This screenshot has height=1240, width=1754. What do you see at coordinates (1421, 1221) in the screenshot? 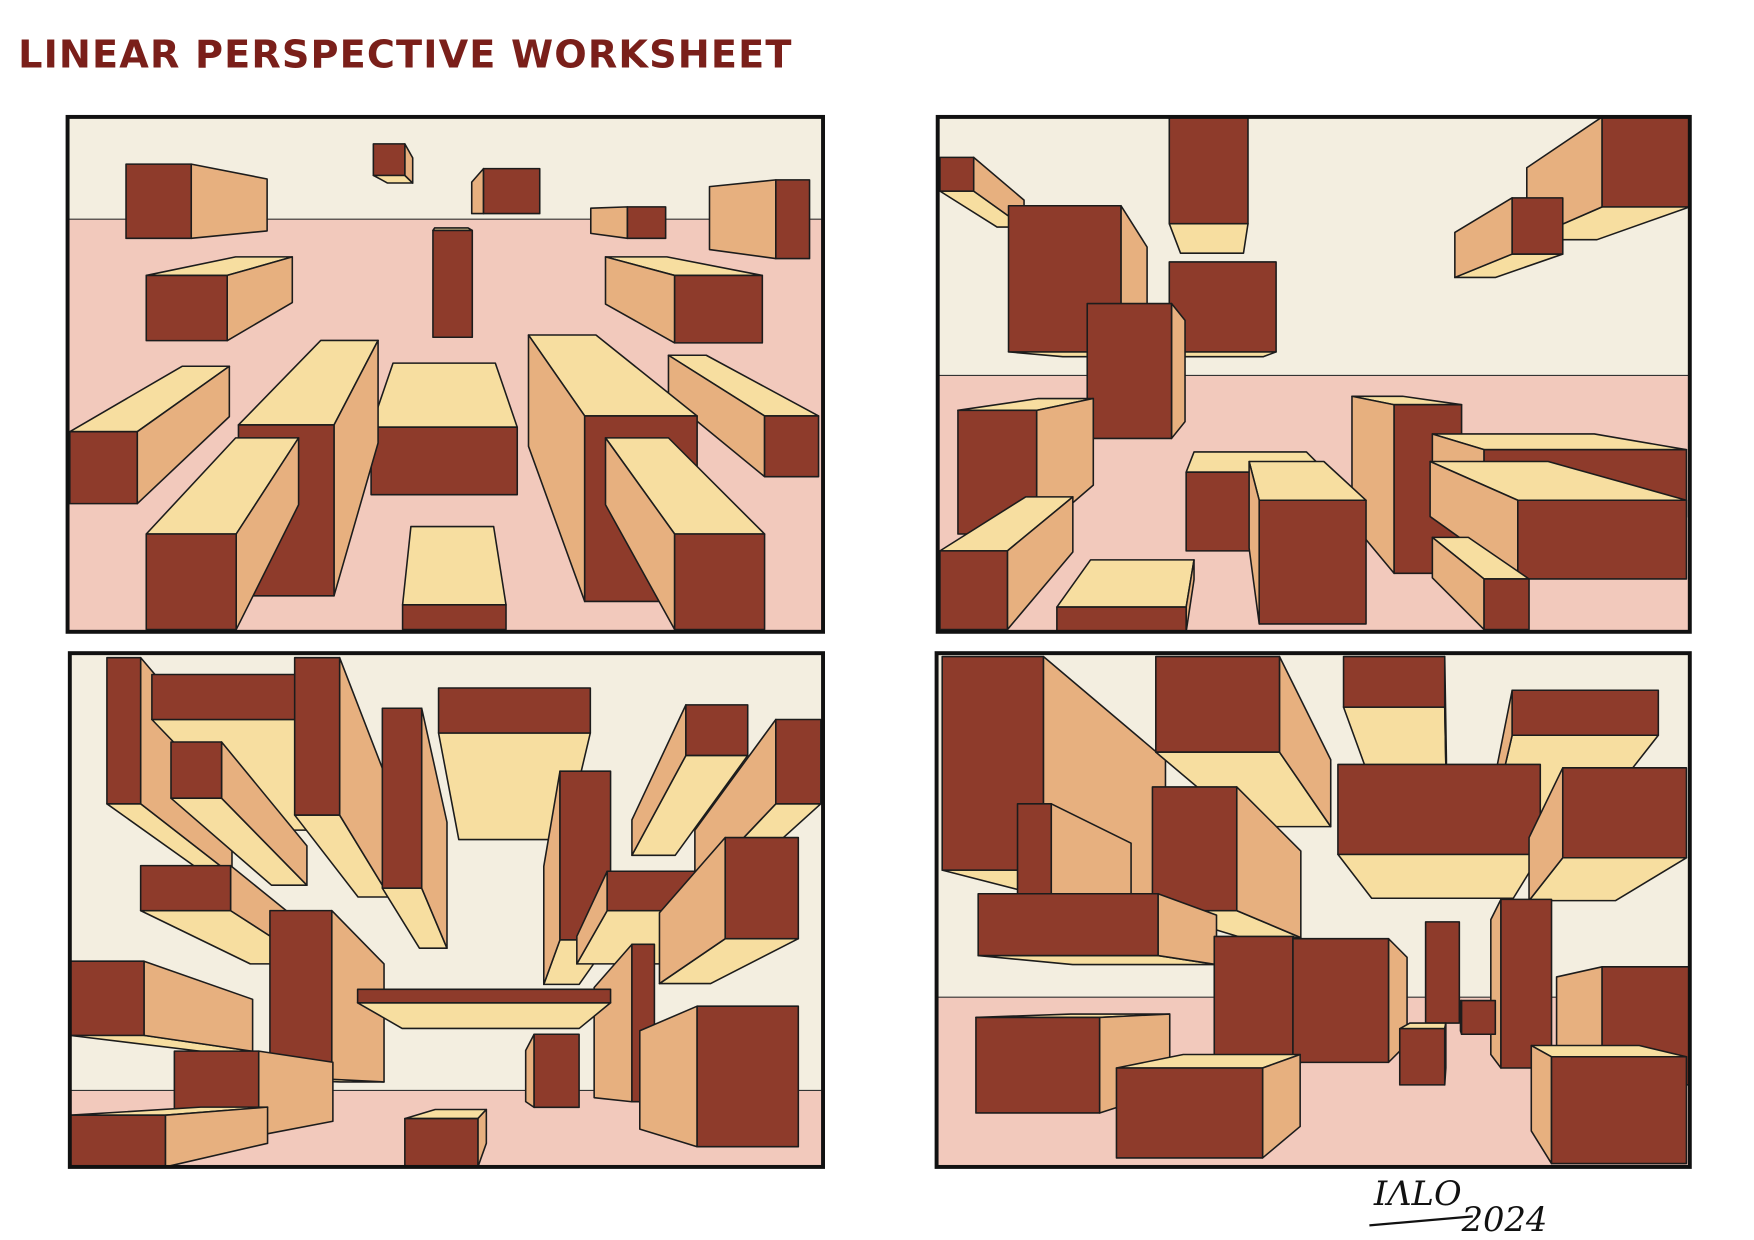
I see `signature-underline` at bounding box center [1421, 1221].